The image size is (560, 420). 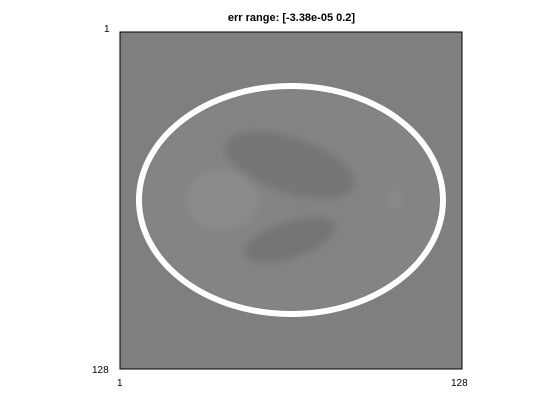 What do you see at coordinates (290, 240) in the screenshot?
I see `dark-blob-lower` at bounding box center [290, 240].